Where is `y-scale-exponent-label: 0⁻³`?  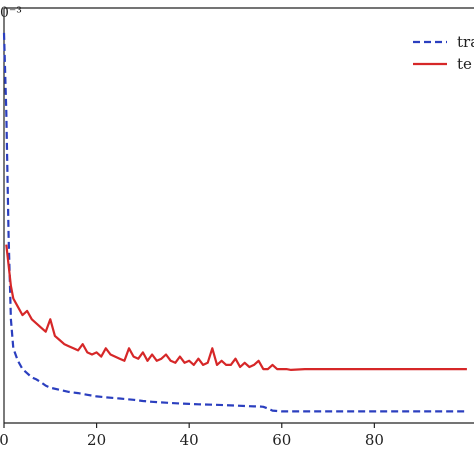
y-scale-exponent-label: 0⁻³ is located at coordinates (11, 13).